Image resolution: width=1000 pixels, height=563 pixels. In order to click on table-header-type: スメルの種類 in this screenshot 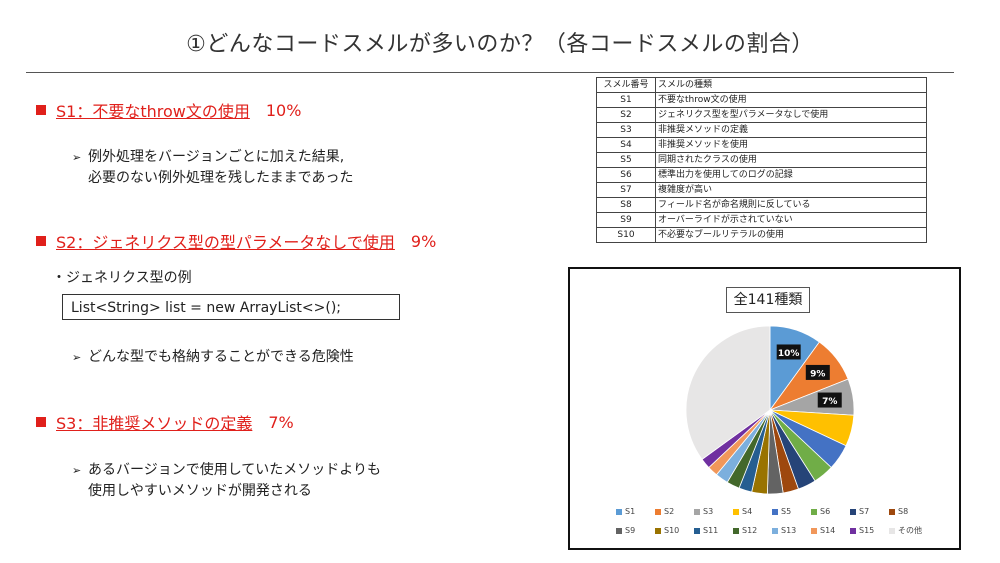, I will do `click(791, 85)`.